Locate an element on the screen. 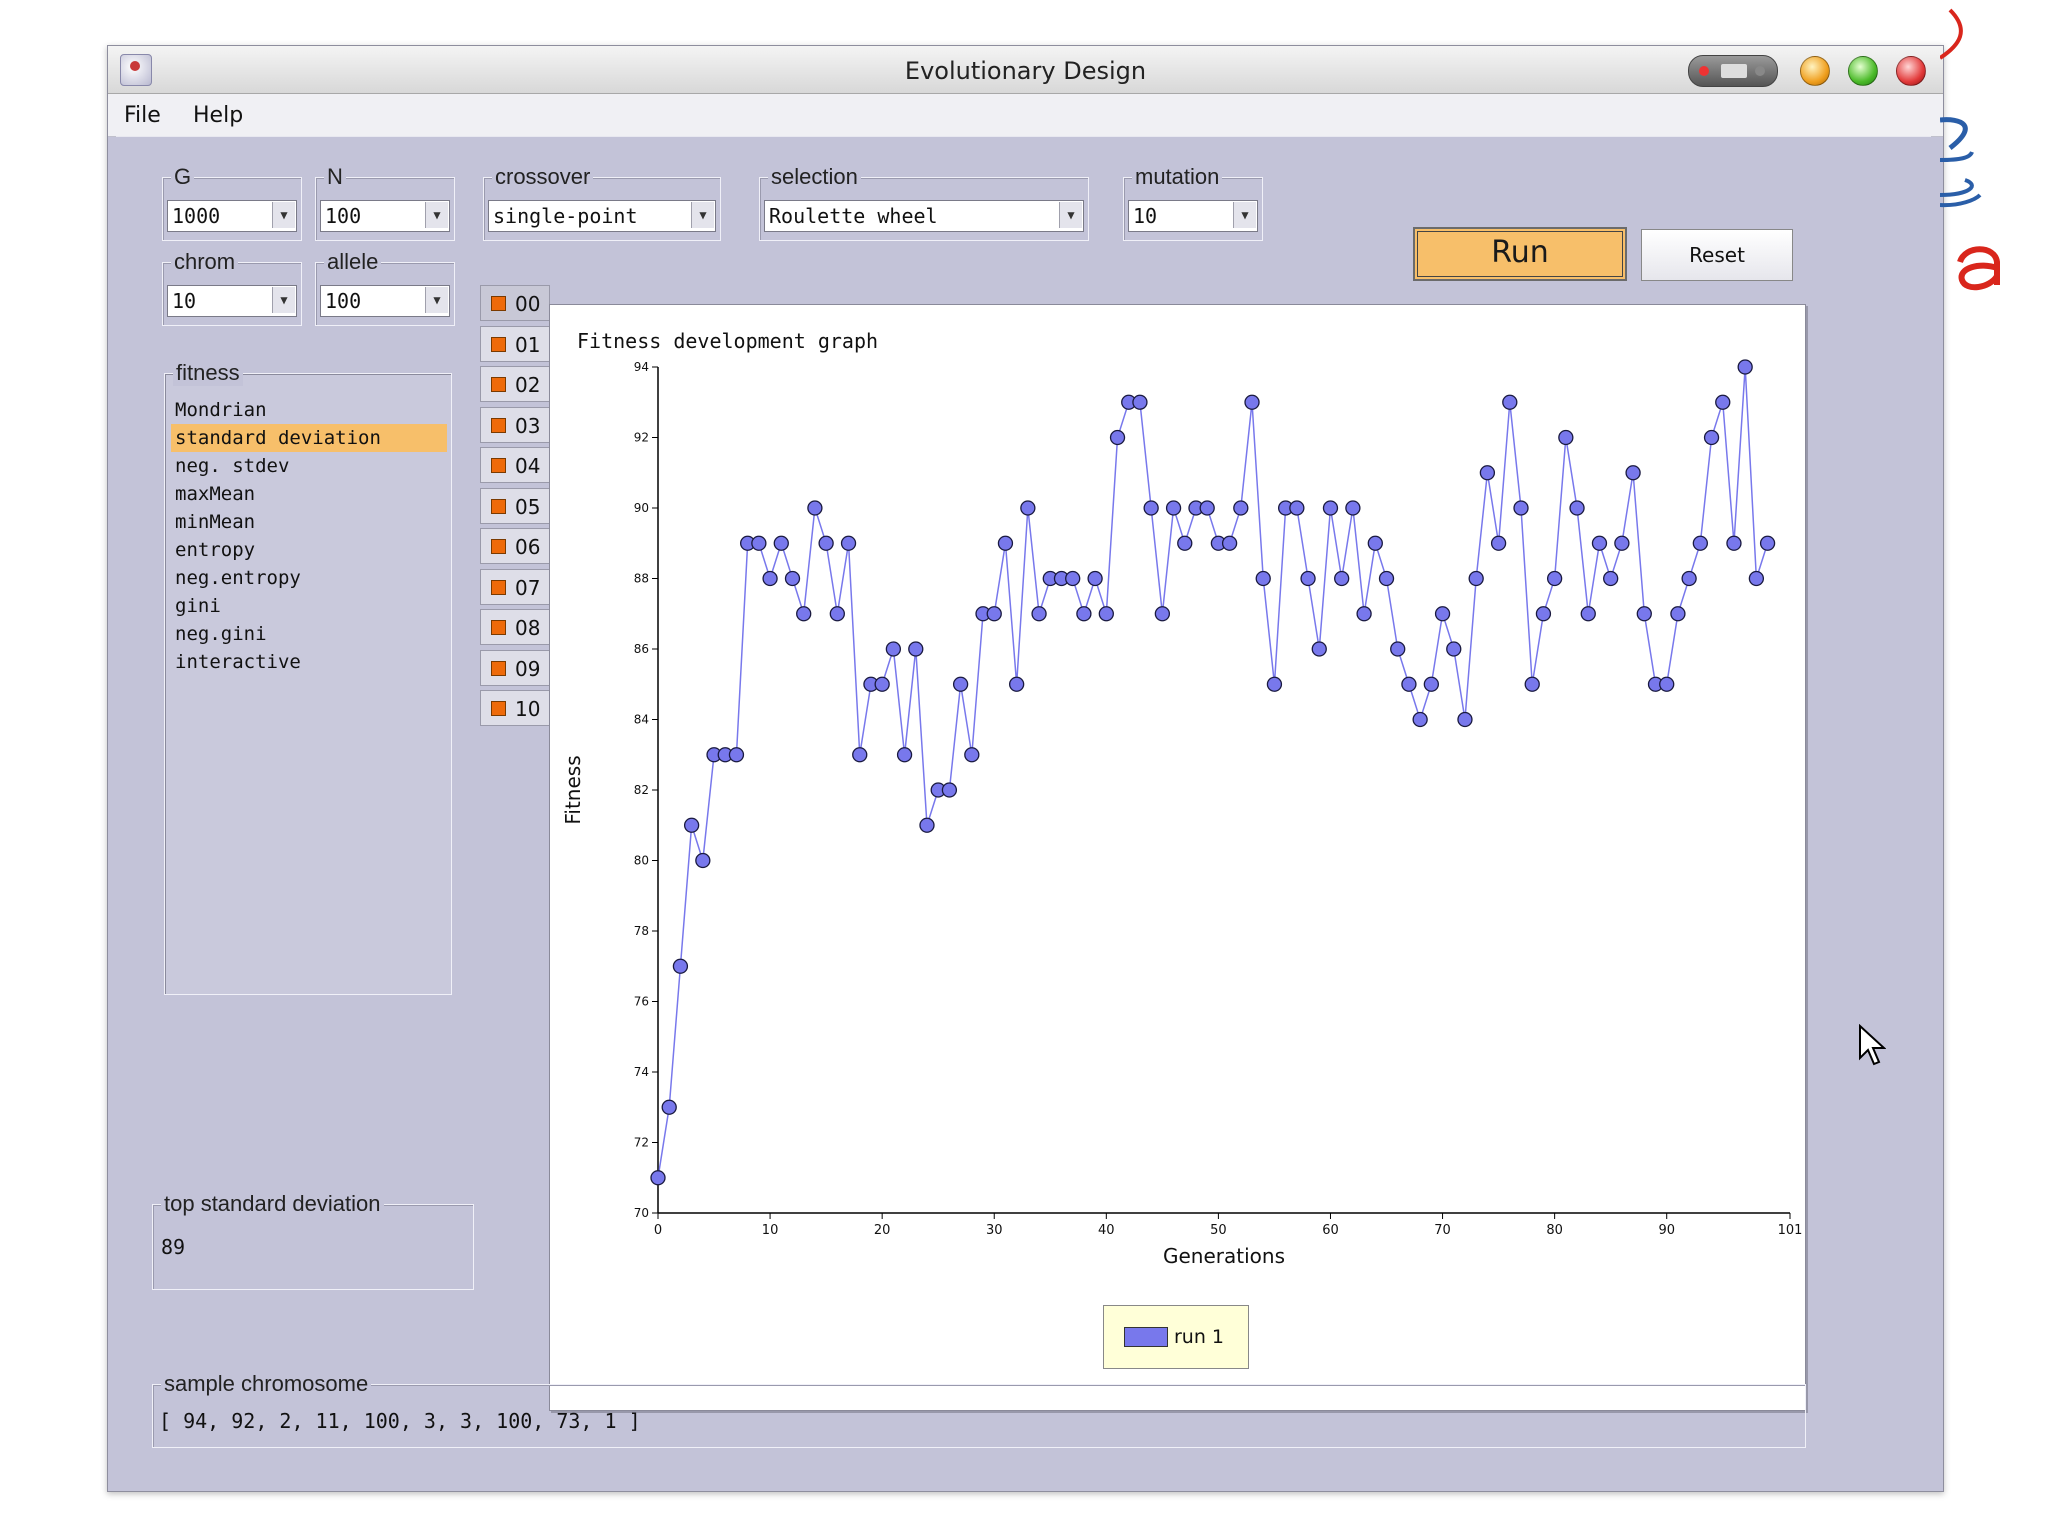 This screenshot has height=1536, width=2048. run-tab: 02 is located at coordinates (515, 384).